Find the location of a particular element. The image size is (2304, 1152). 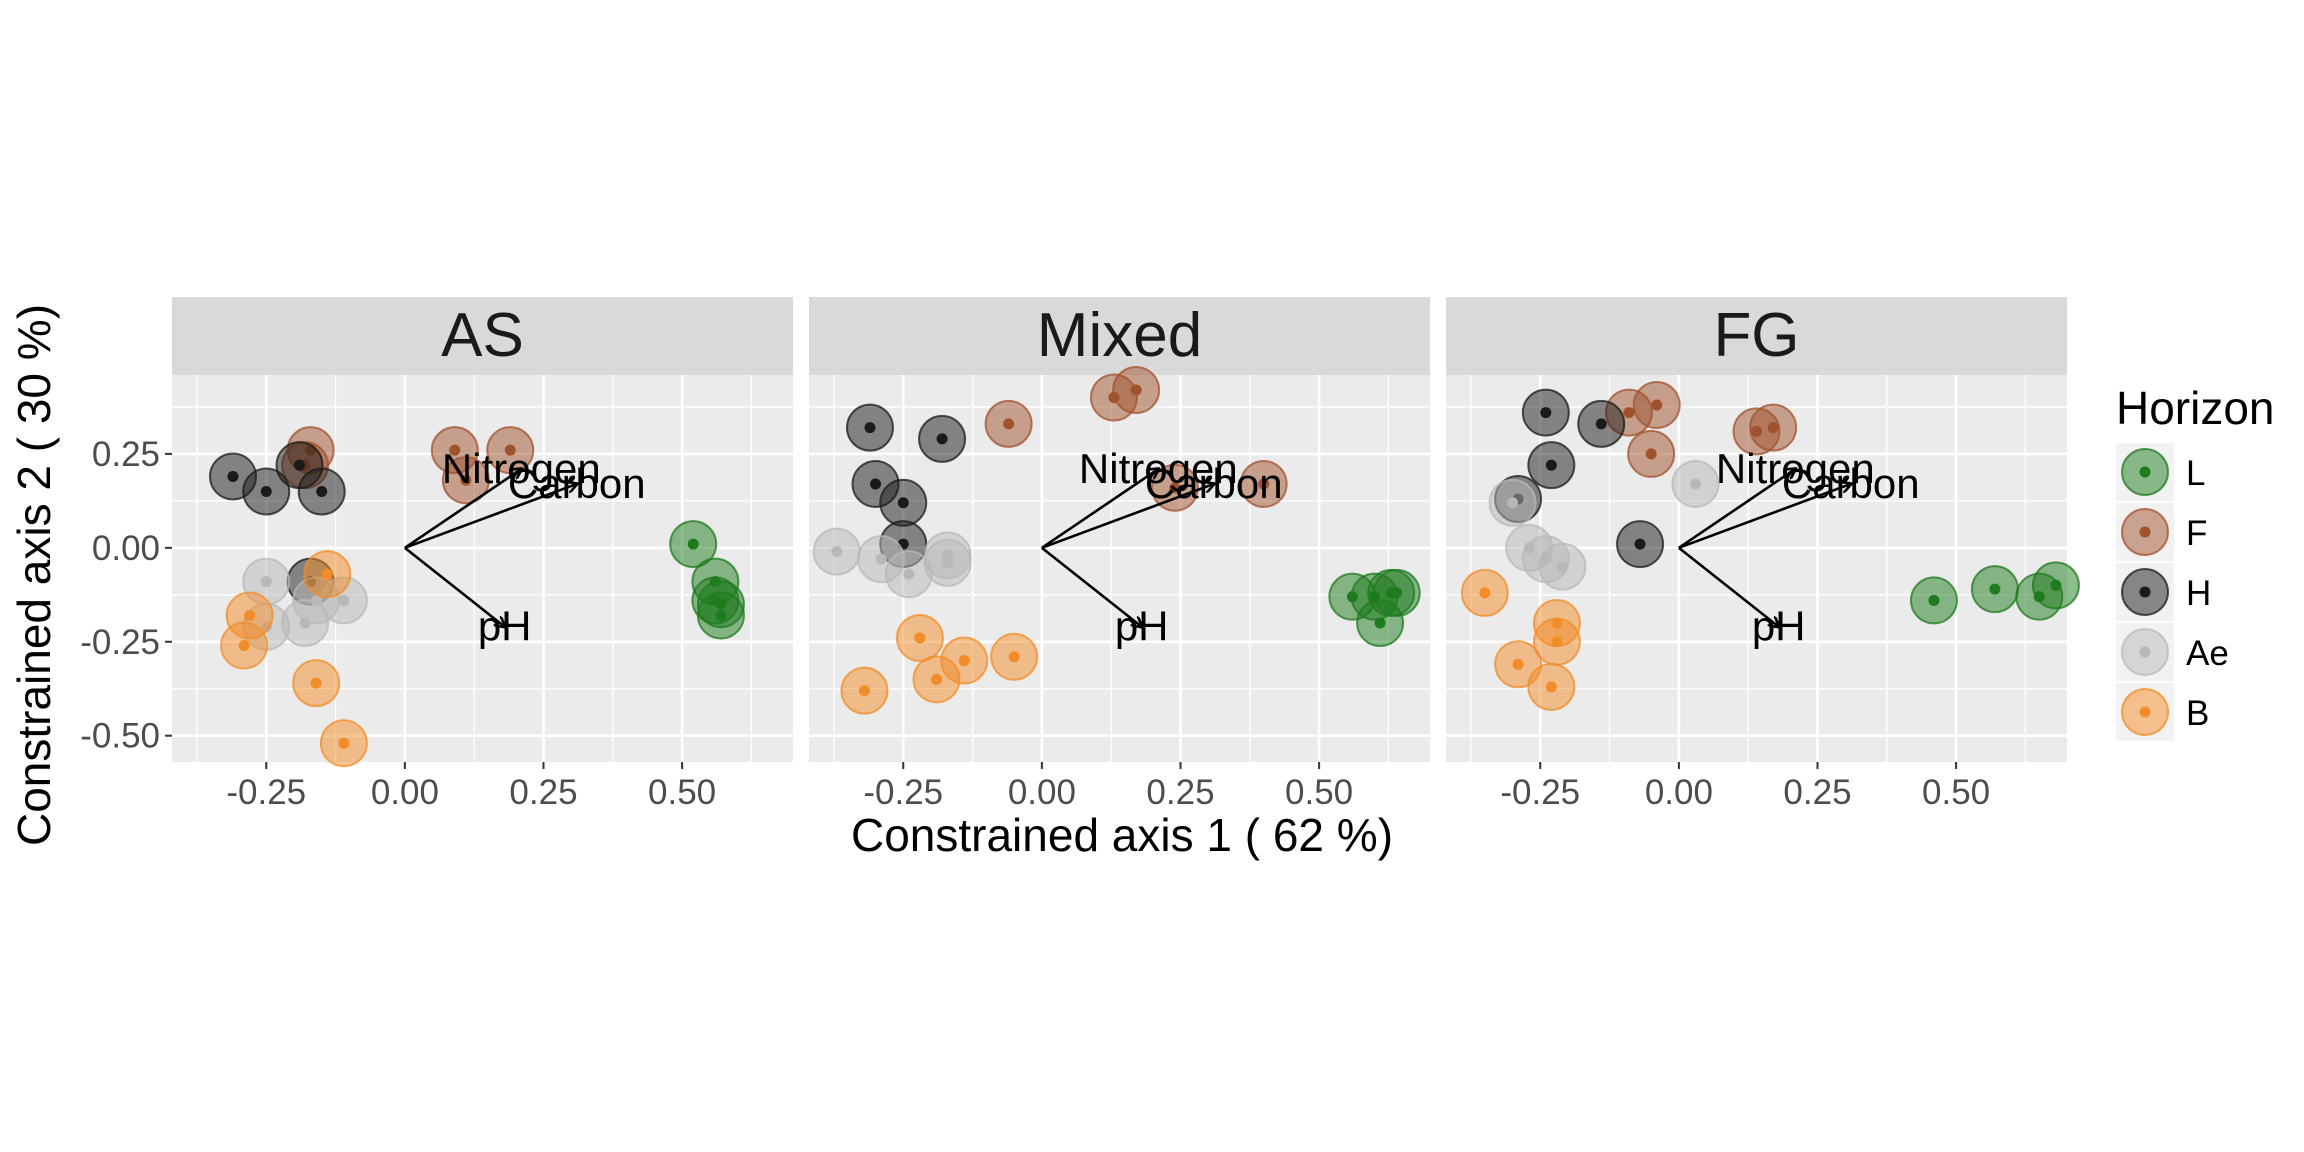

arrow-carbon is located at coordinates (1764, 517).